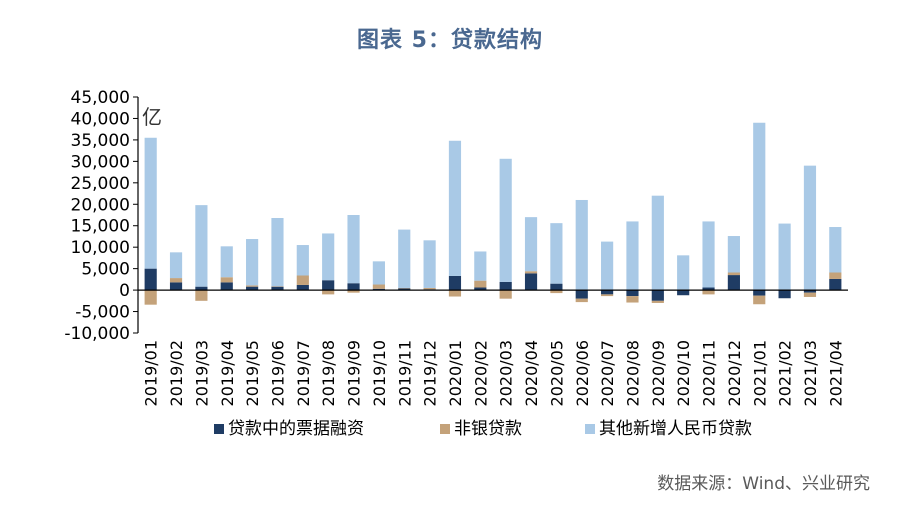 The image size is (900, 523). What do you see at coordinates (100, 98) in the screenshot?
I see `y-tick-label: 45,000` at bounding box center [100, 98].